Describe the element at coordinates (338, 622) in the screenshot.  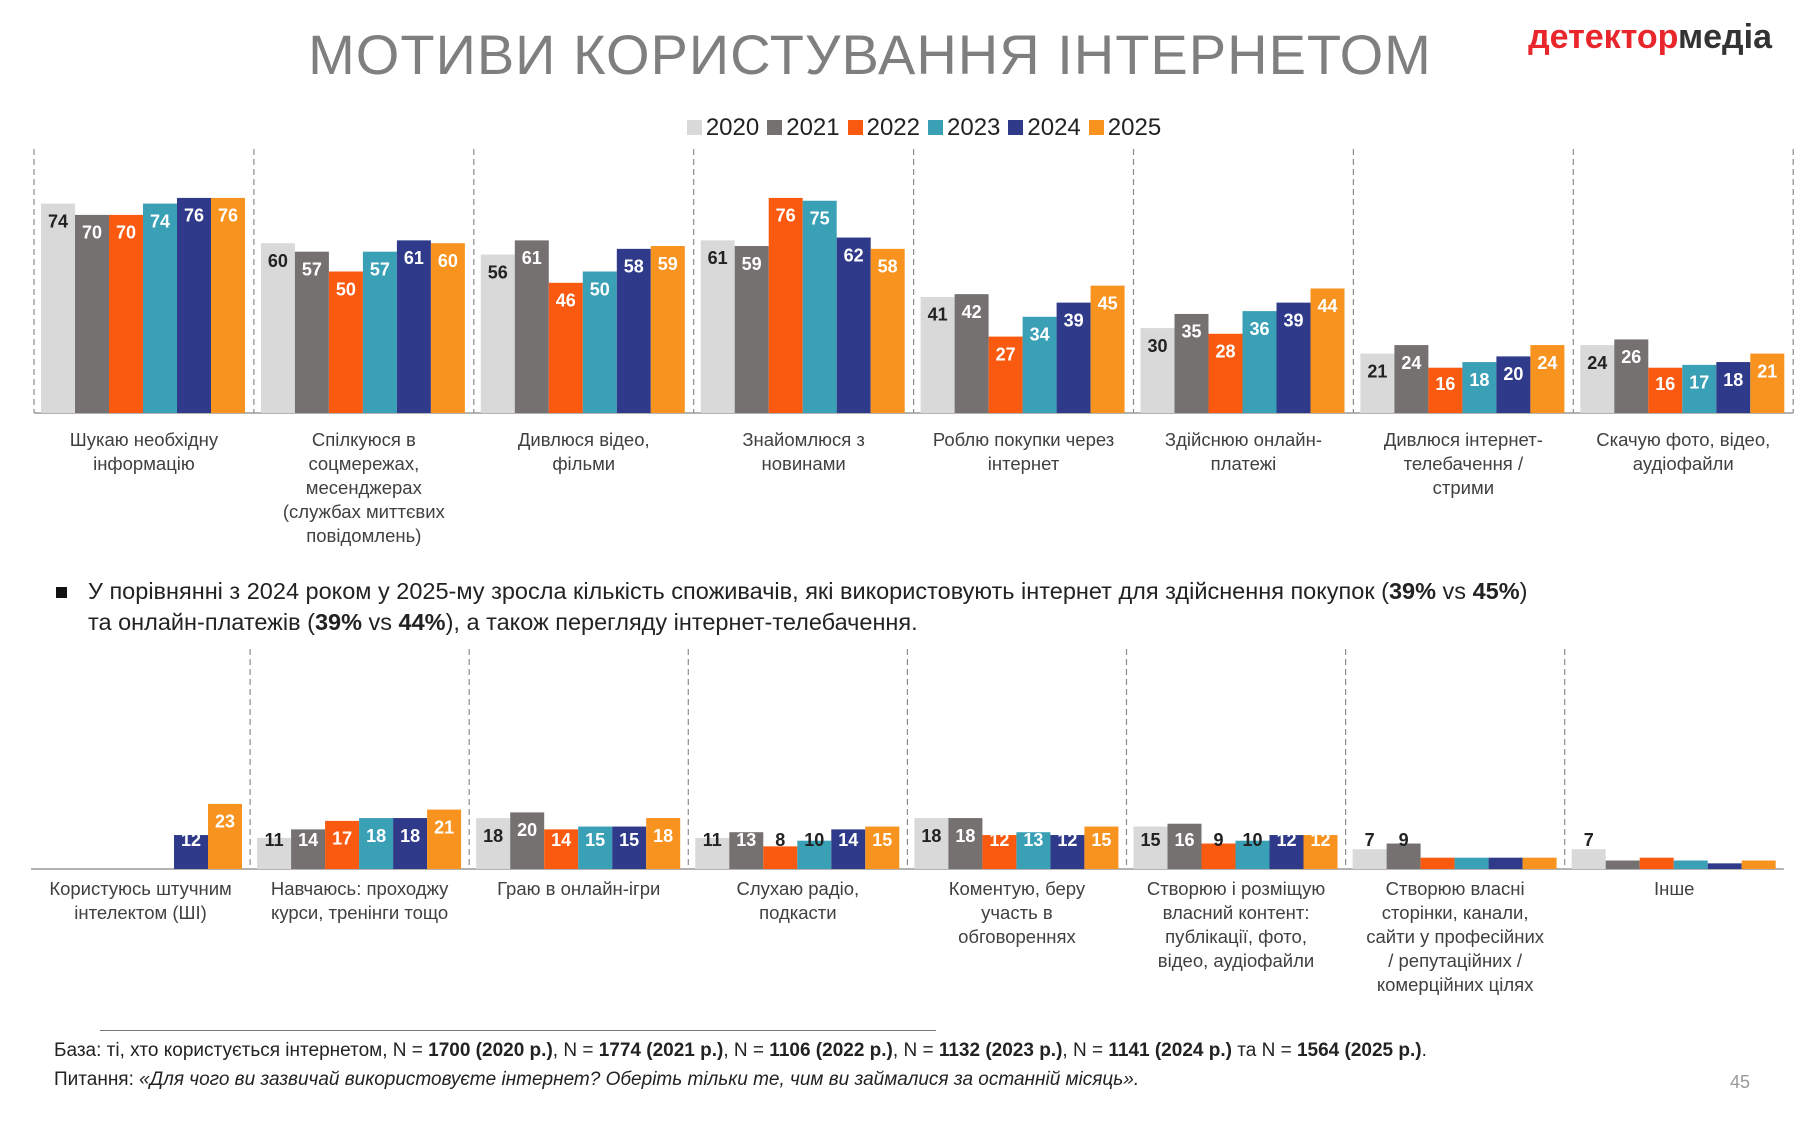
I see `note-text: 39%` at that location.